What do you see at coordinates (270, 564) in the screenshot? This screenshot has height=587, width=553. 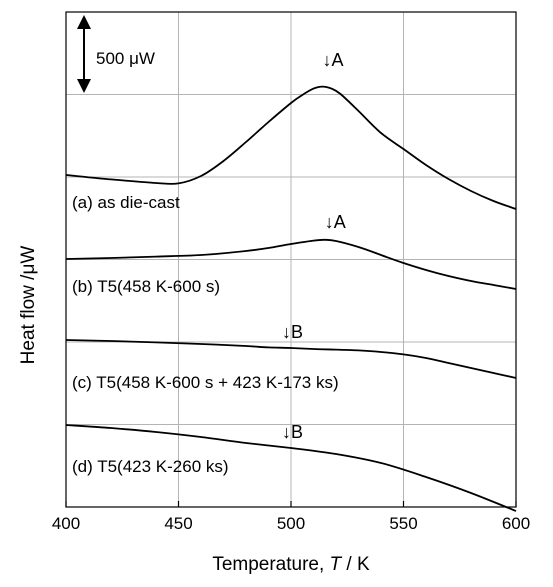 I see `x-axis-label-prefix: Temperature,` at bounding box center [270, 564].